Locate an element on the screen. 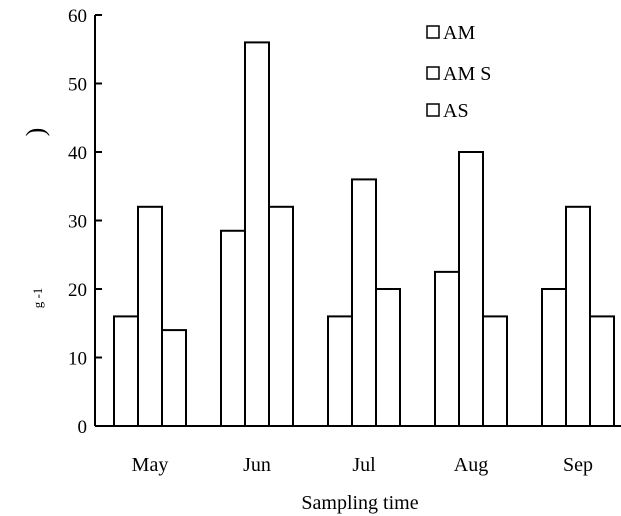 The image size is (621, 516). y-tick-label: 0 is located at coordinates (83, 427).